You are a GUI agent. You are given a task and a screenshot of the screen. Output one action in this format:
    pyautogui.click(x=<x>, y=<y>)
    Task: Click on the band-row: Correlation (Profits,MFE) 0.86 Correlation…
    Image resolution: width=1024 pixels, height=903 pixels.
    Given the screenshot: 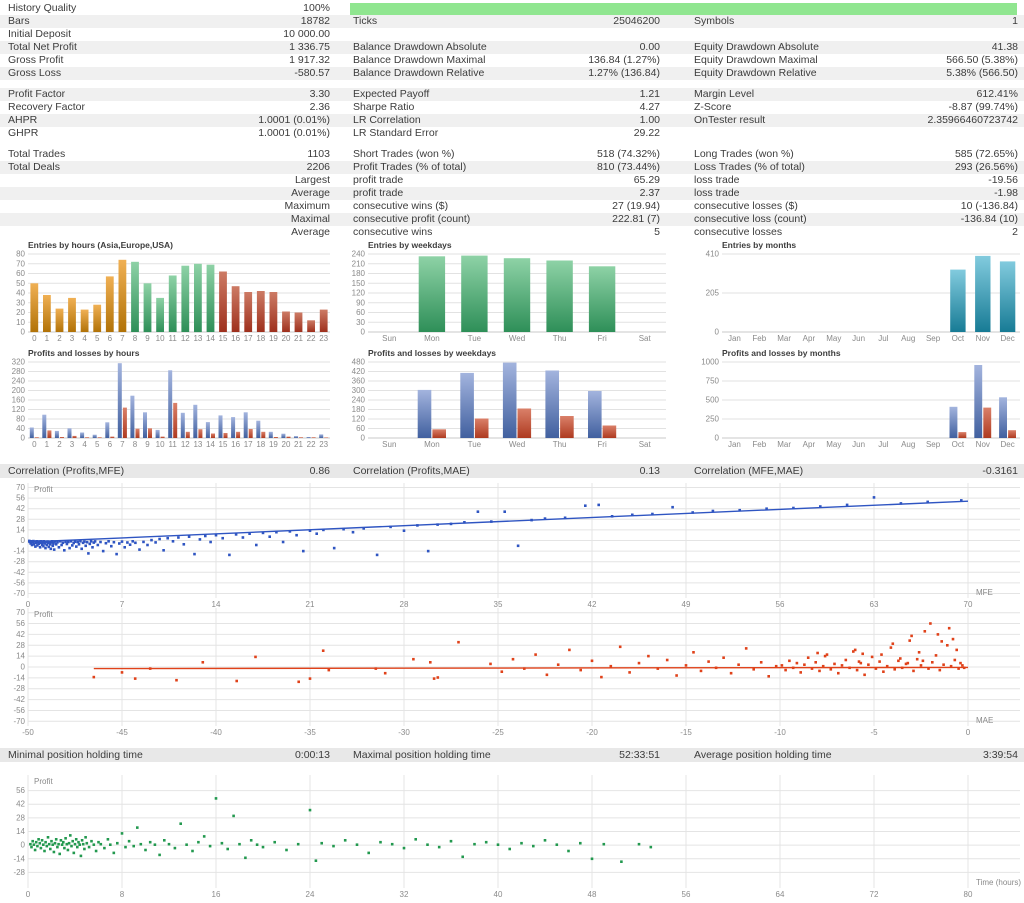 What is the action you would take?
    pyautogui.click(x=512, y=471)
    